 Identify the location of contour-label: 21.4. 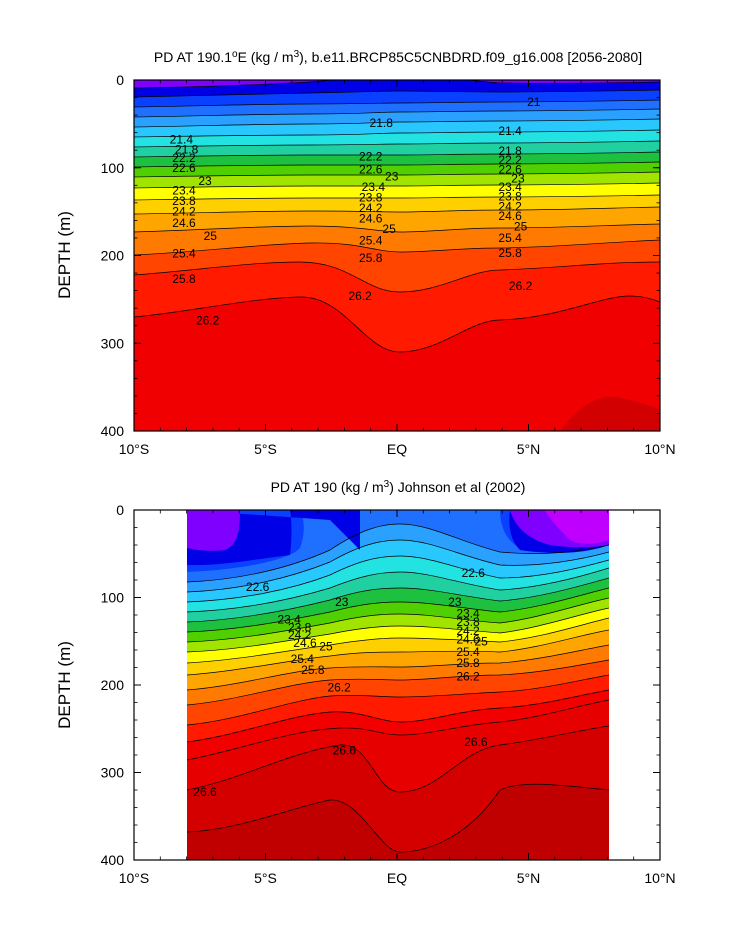
(182, 140).